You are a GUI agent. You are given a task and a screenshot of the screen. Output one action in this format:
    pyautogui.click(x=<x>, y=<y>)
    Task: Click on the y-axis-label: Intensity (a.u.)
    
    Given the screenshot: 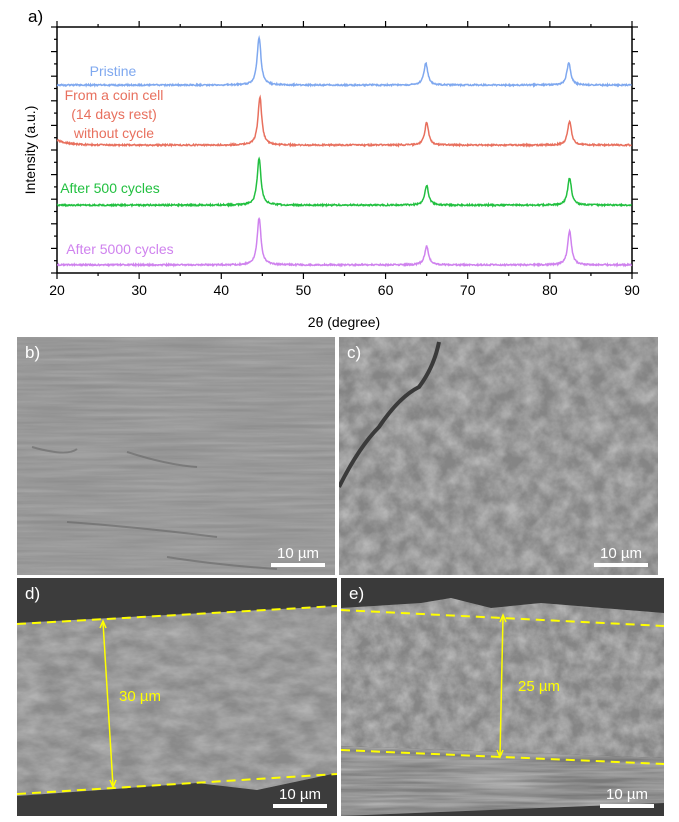 What is the action you would take?
    pyautogui.click(x=30, y=150)
    